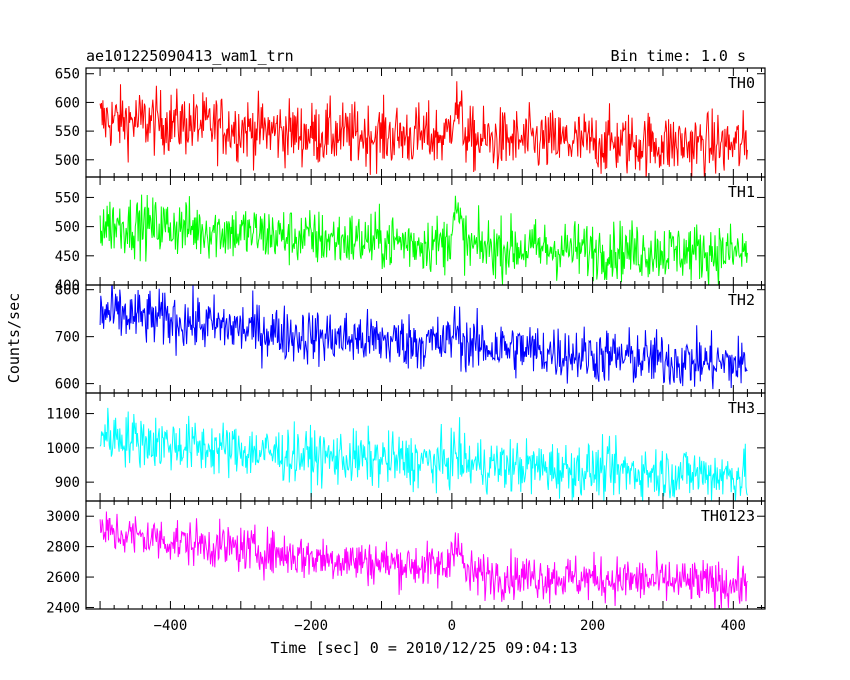 Image resolution: width=850 pixels, height=680 pixels. I want to click on x-tick-label: −200, so click(311, 626).